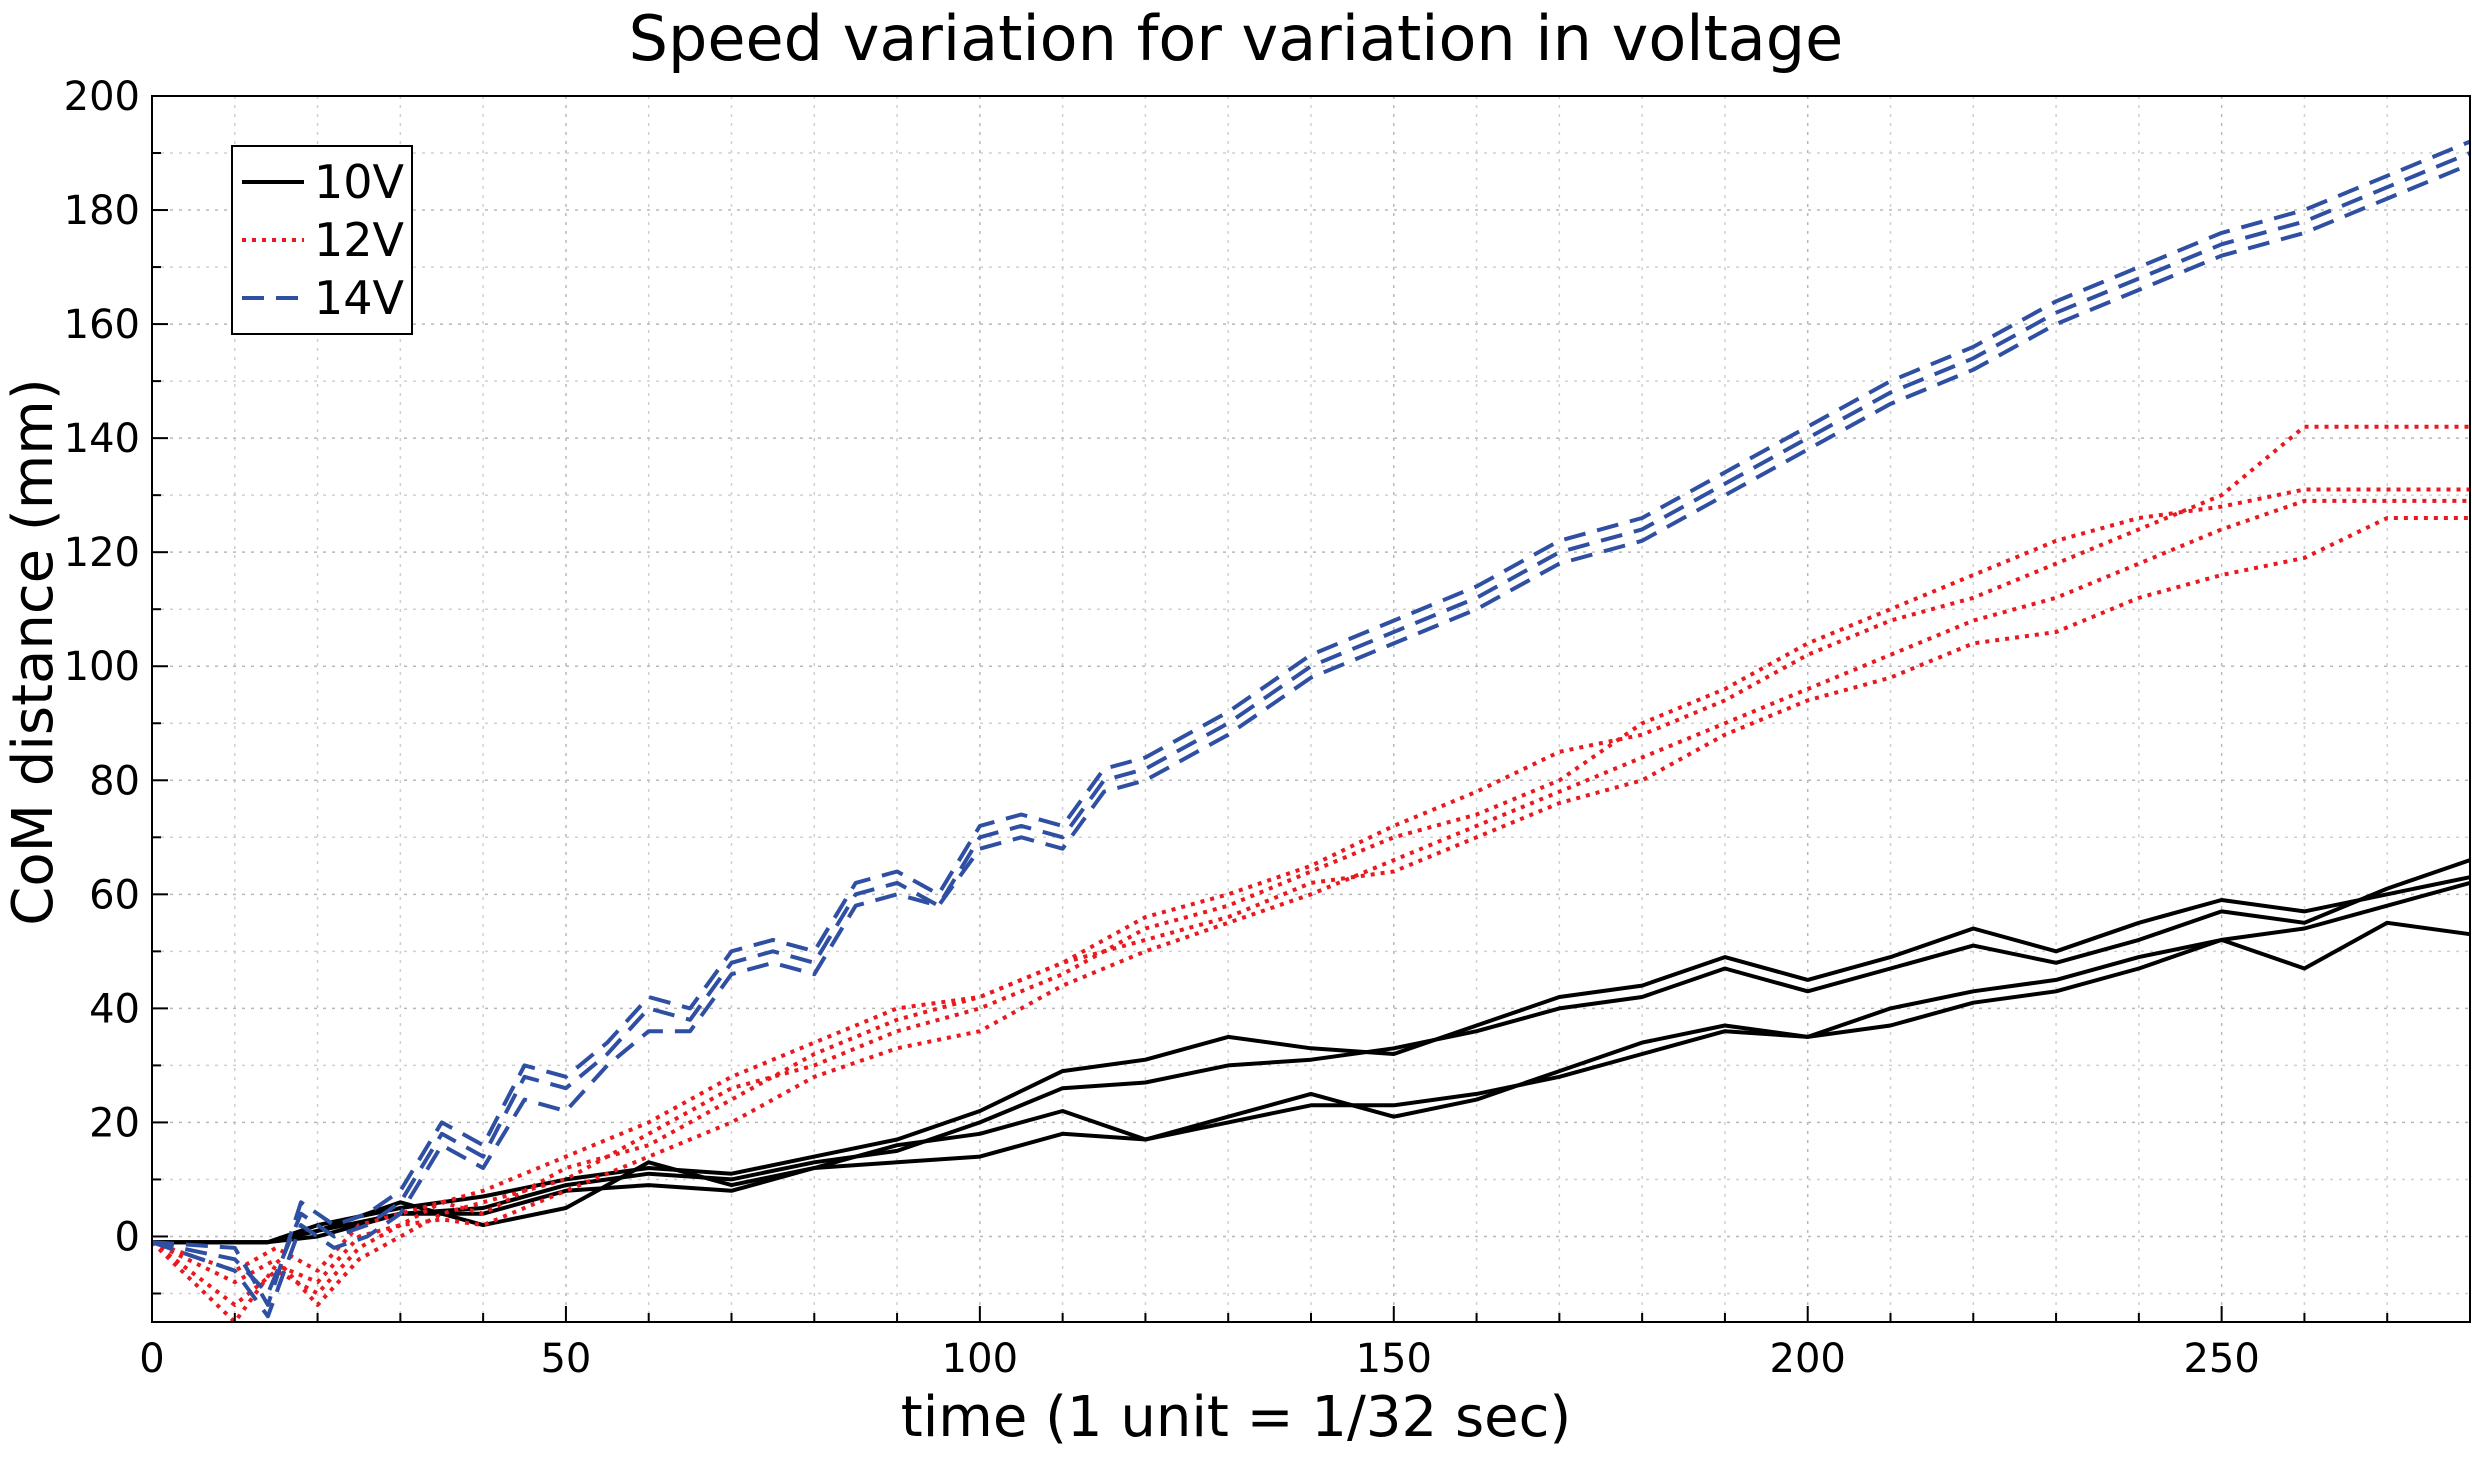 This screenshot has width=2472, height=1458. I want to click on x-tick-label: 0, so click(151, 1359).